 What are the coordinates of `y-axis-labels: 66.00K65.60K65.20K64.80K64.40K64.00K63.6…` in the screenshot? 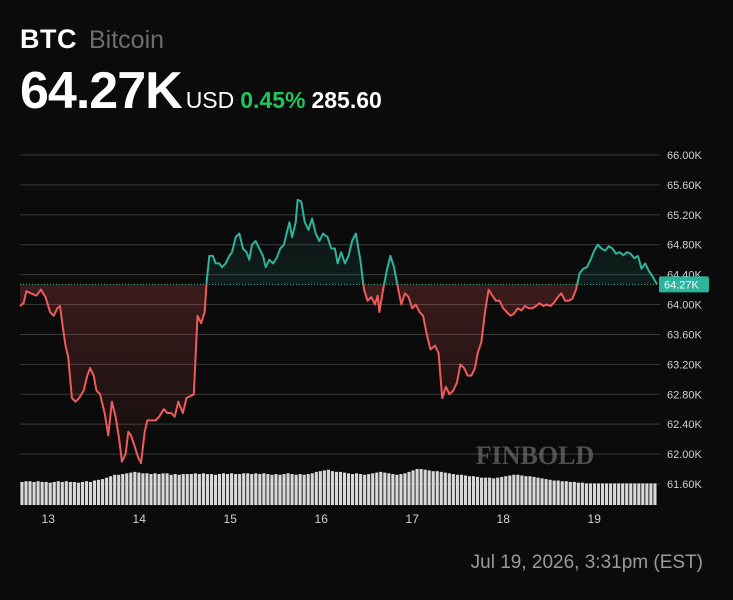 It's located at (685, 320).